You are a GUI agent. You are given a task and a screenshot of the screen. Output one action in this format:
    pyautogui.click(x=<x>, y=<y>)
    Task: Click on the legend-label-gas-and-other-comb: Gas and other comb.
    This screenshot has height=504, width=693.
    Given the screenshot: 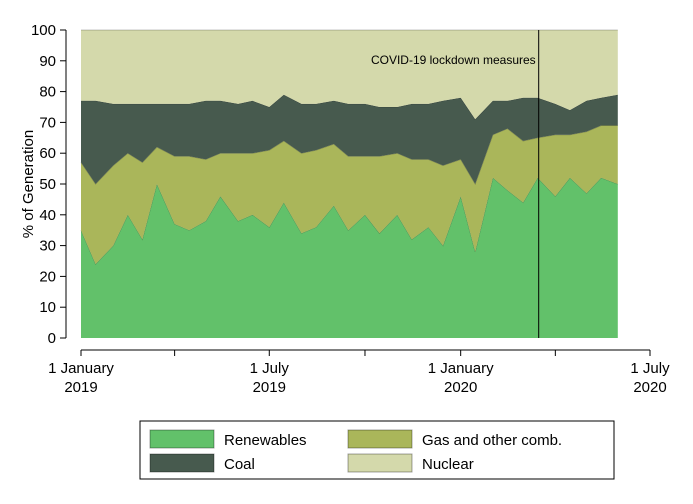 What is the action you would take?
    pyautogui.click(x=492, y=440)
    